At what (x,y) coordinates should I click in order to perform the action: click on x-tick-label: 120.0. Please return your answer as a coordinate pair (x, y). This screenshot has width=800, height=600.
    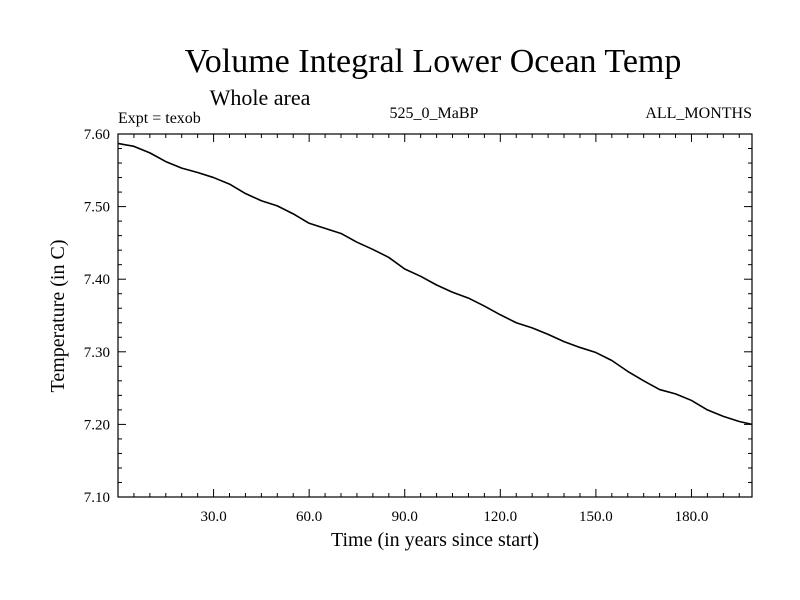
    Looking at the image, I should click on (500, 517).